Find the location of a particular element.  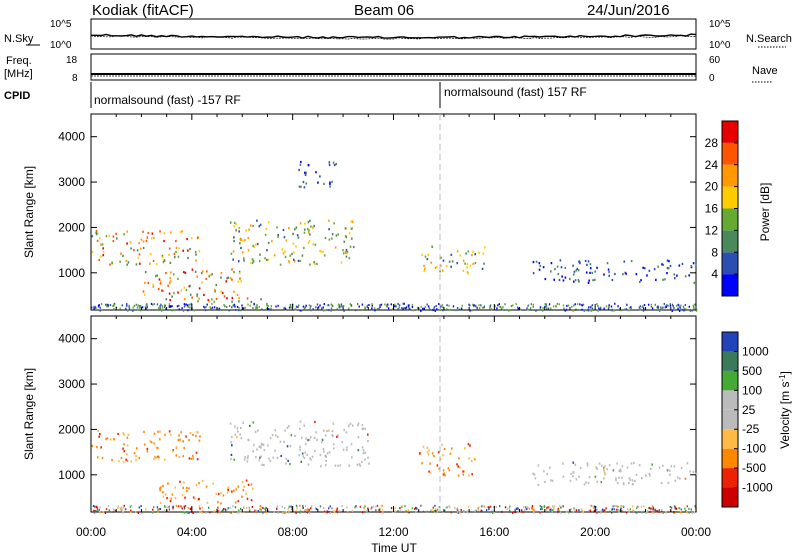

freq-panel: Freq. [MHz] 18 8 60 0 Nave is located at coordinates (391, 68).